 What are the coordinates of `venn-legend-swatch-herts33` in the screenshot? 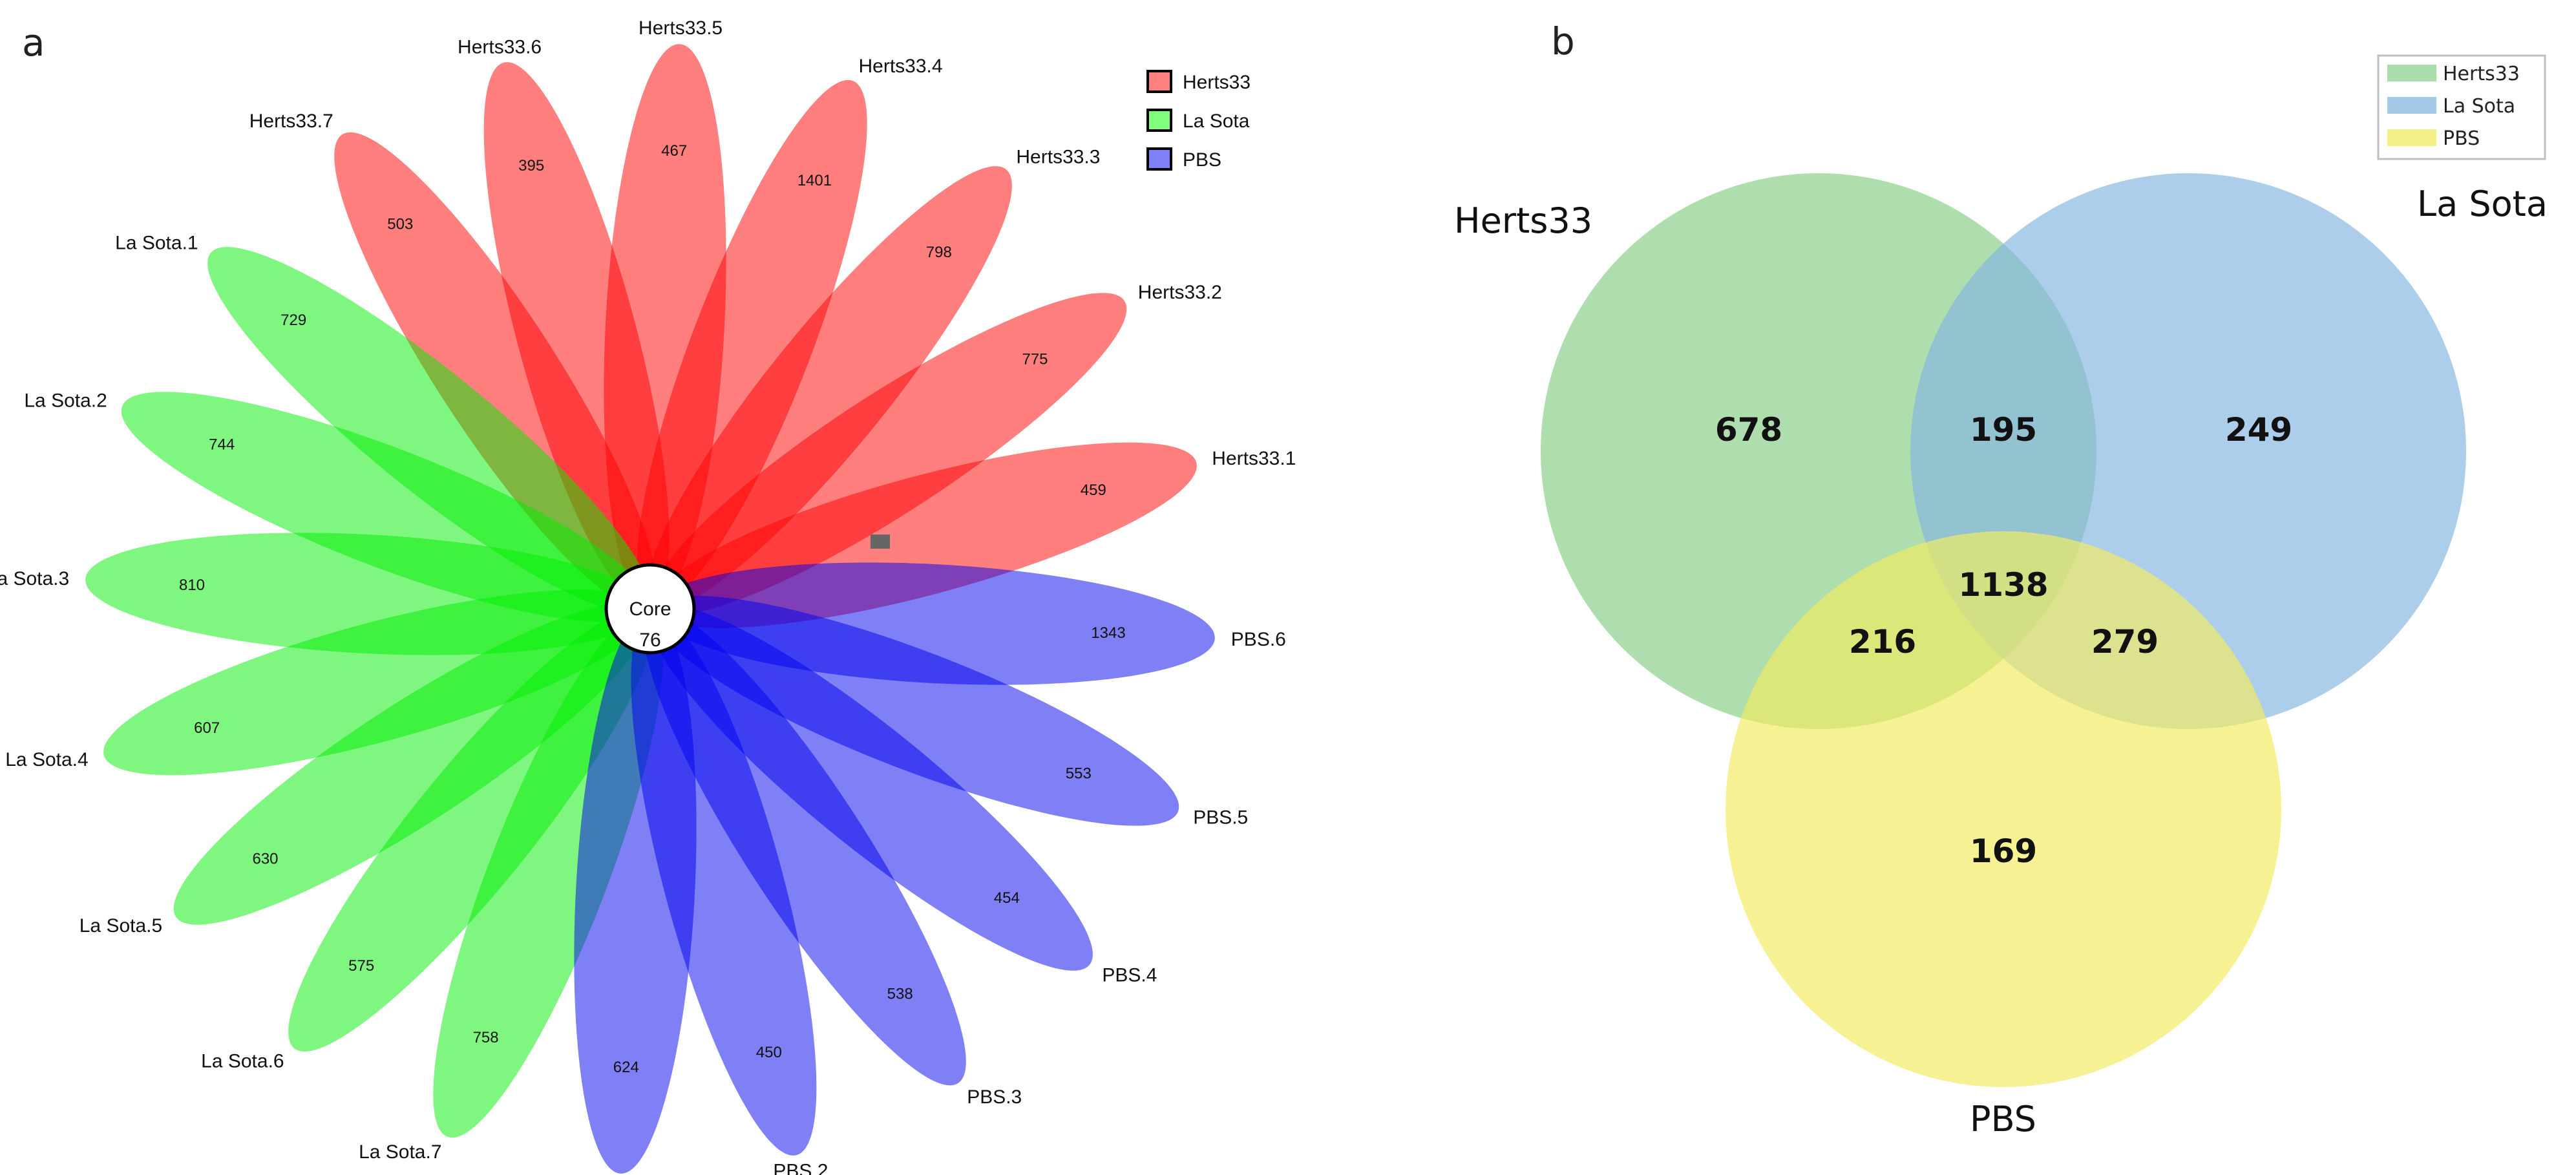 It's located at (2411, 73).